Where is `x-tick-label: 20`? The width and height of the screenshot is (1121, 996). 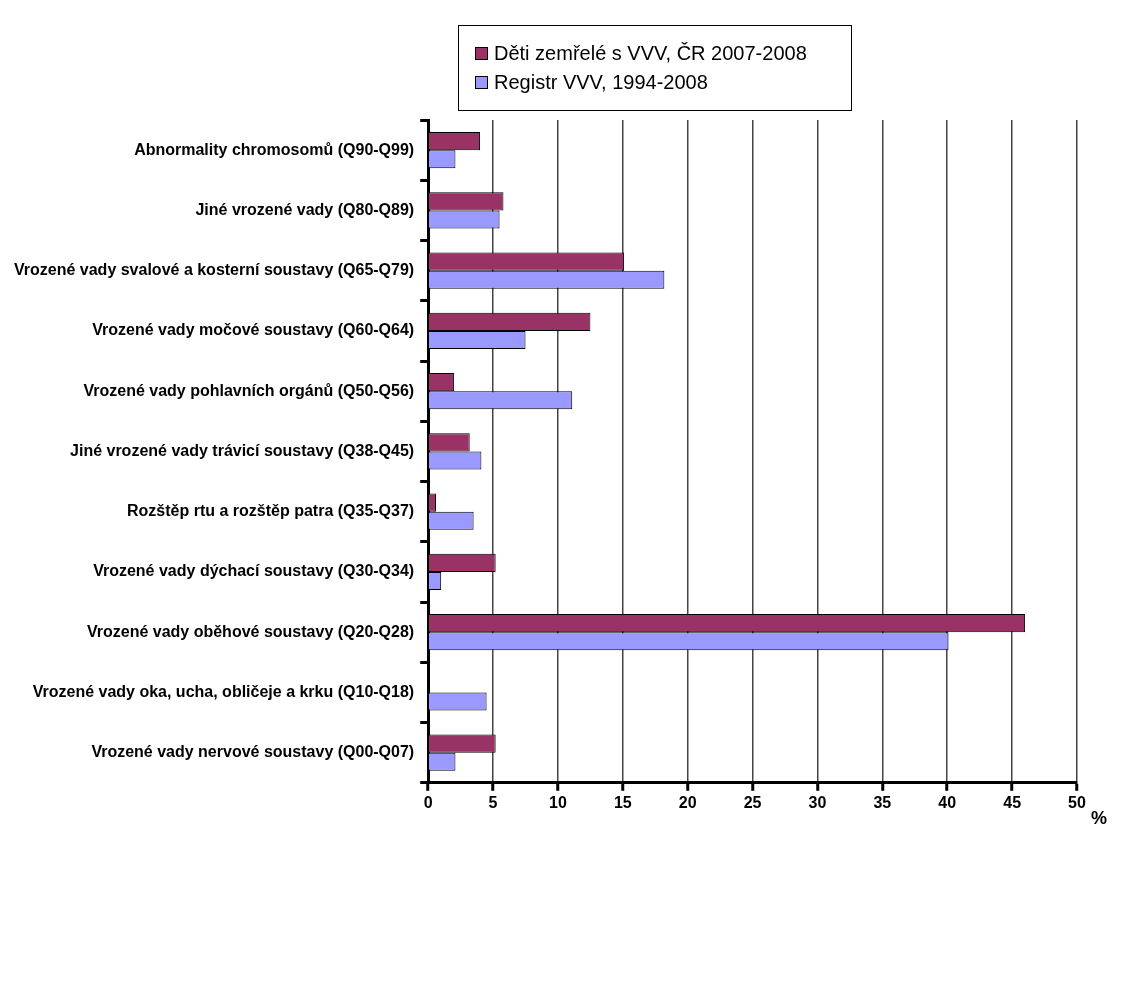
x-tick-label: 20 is located at coordinates (687, 802).